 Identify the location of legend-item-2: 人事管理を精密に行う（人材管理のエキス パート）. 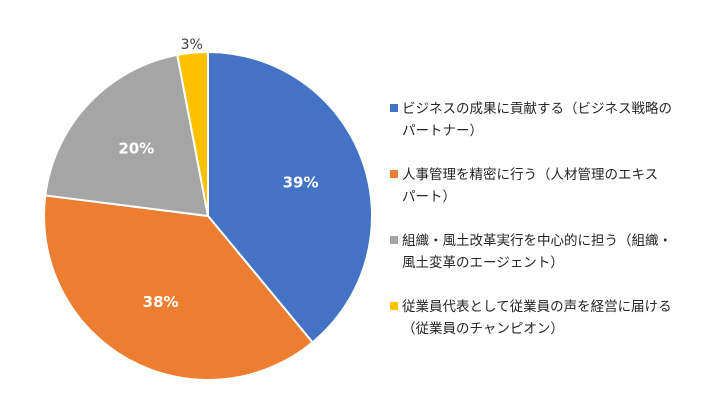
(555, 186).